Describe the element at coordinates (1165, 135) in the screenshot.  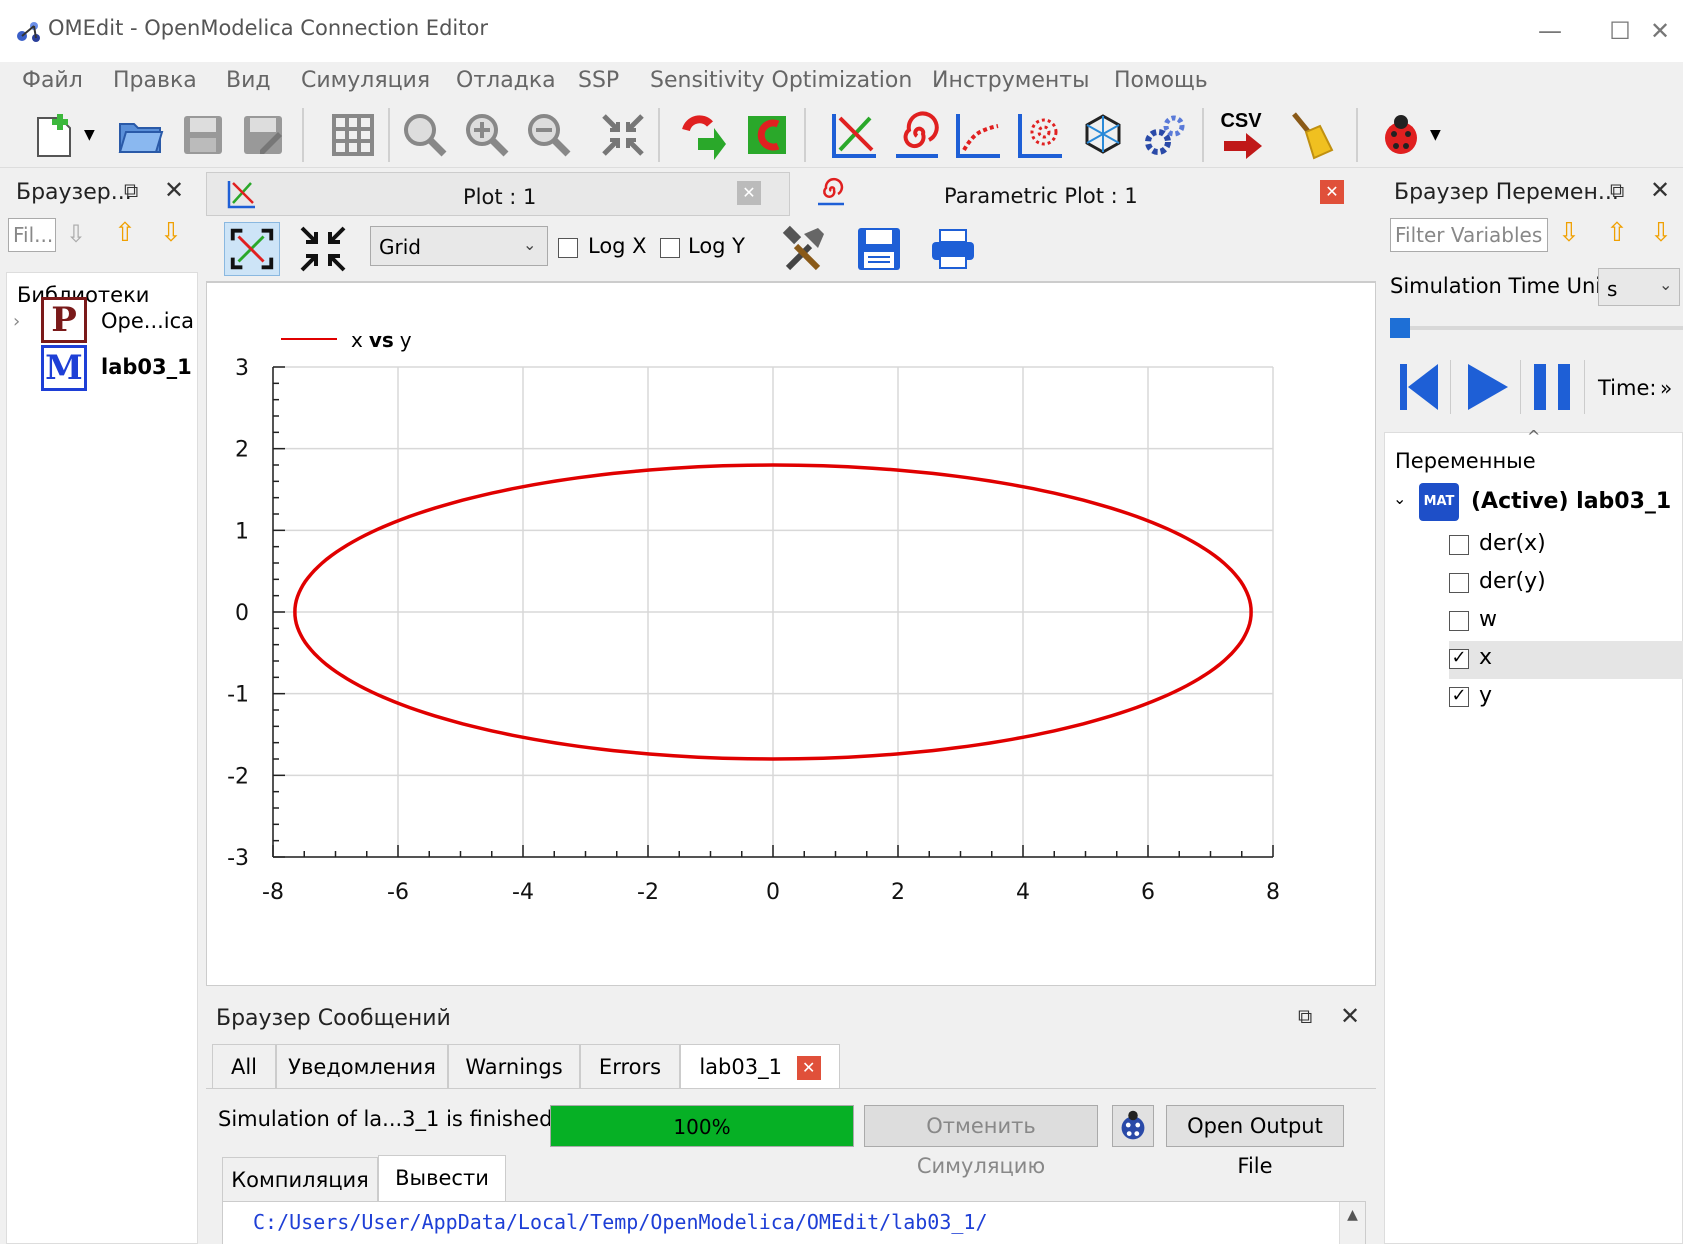
I see `settings-icon` at that location.